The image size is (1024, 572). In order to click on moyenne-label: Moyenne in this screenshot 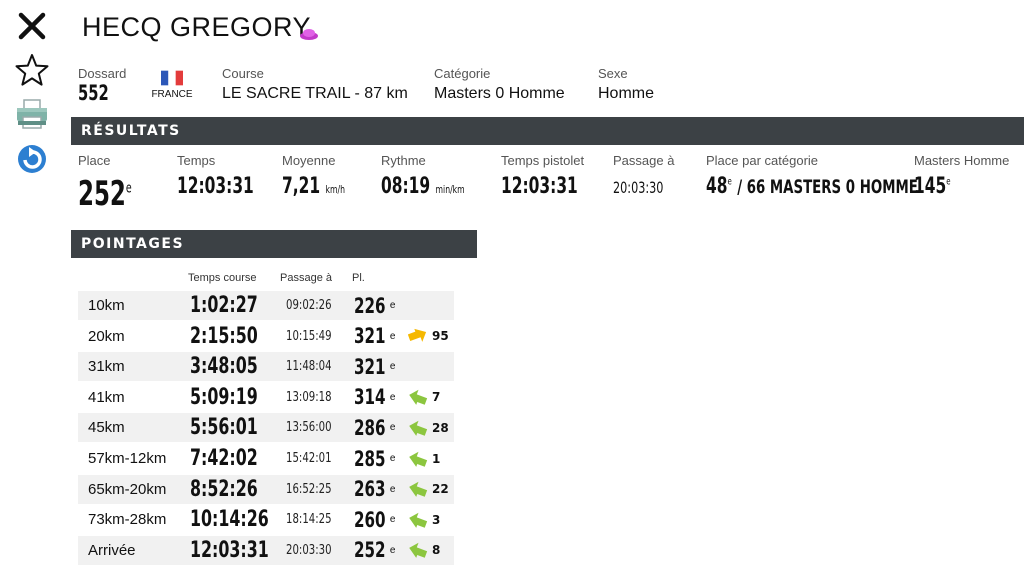, I will do `click(309, 160)`.